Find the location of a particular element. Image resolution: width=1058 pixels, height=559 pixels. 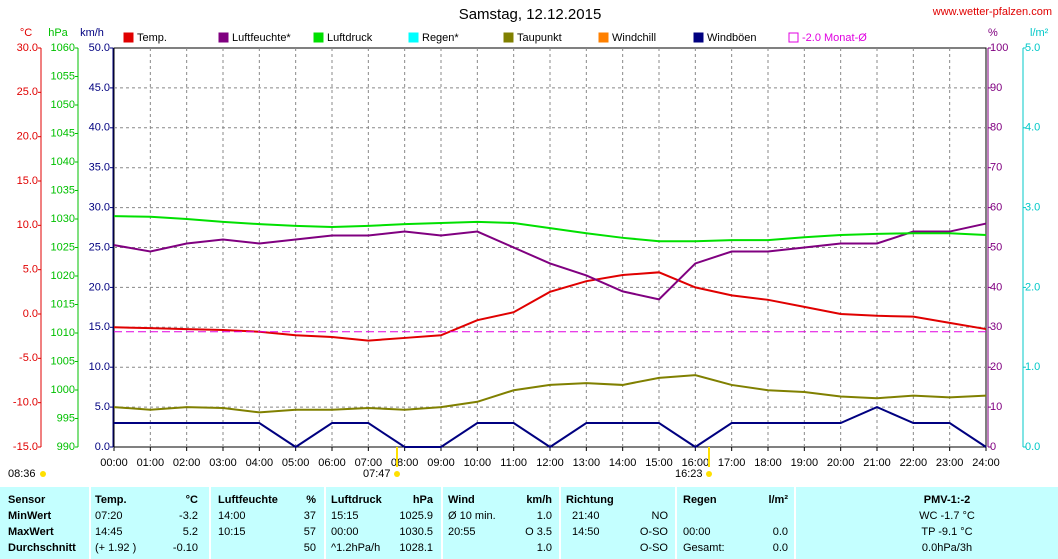

table-cell: 21:40 is located at coordinates (586, 516).